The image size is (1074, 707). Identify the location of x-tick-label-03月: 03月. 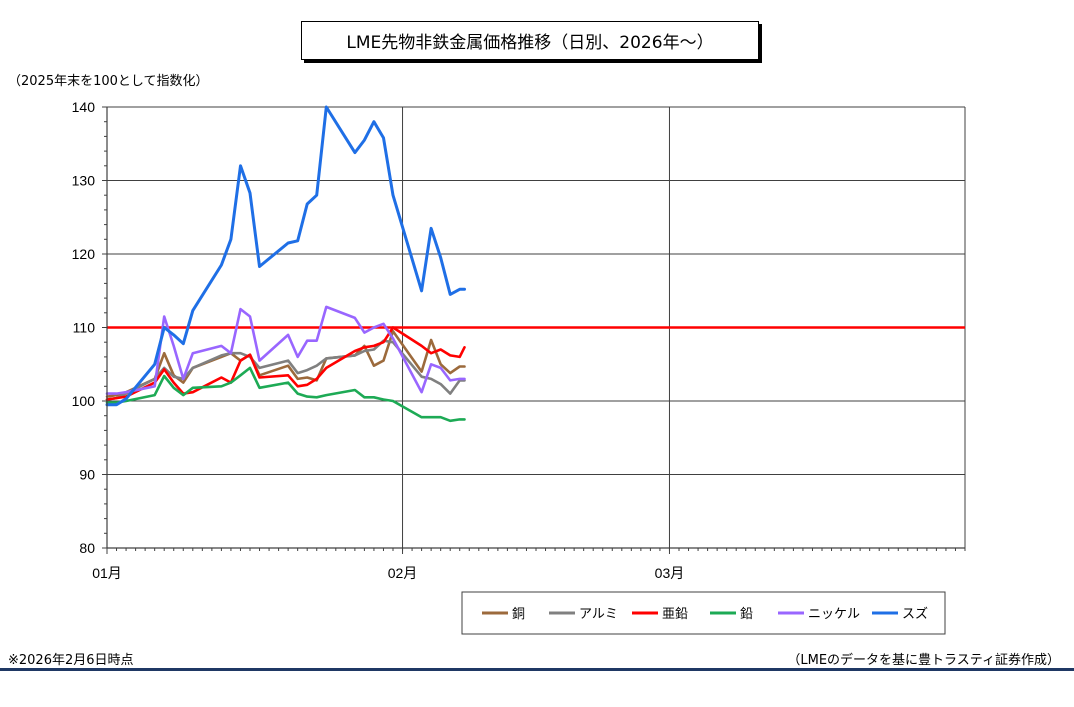
(670, 573).